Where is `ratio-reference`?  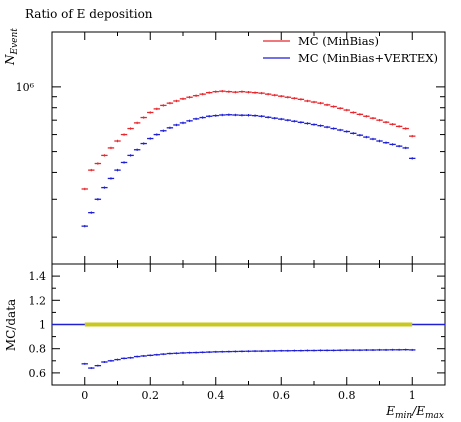
ratio-reference is located at coordinates (248, 324).